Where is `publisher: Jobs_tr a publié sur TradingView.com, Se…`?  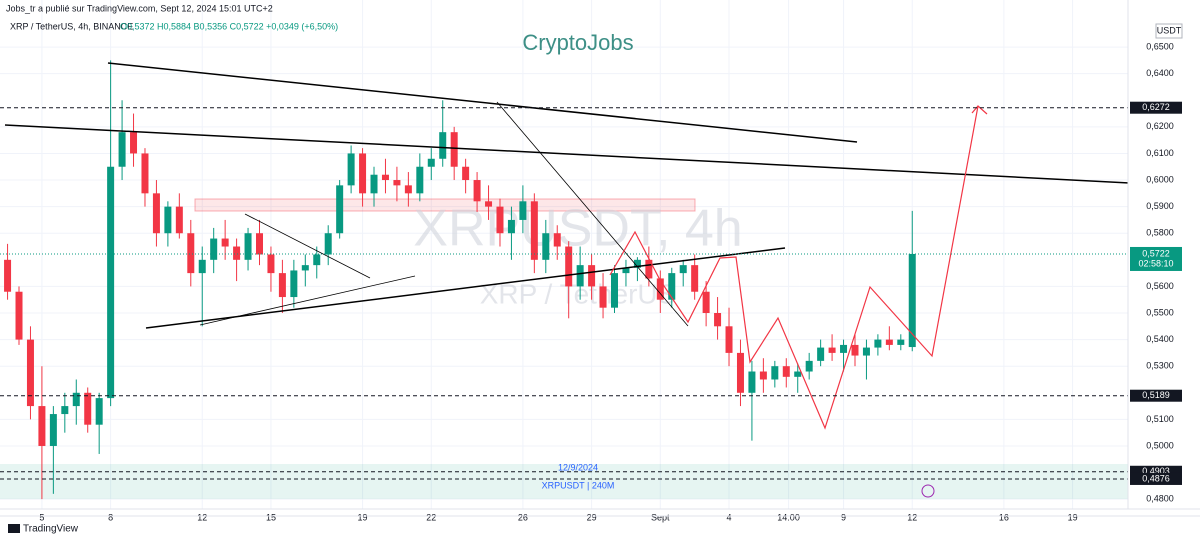
publisher: Jobs_tr a publié sur TradingView.com, Se… is located at coordinates (139, 8).